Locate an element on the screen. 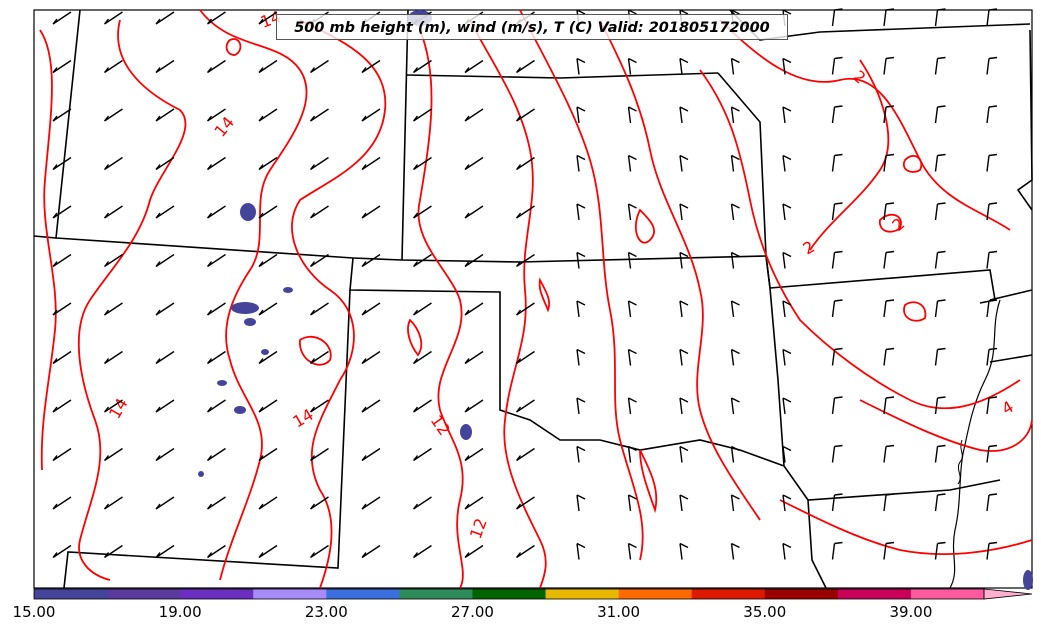 Image resolution: width=1041 pixels, height=633 pixels. colorbar-tick-label: 39.00 is located at coordinates (911, 612).